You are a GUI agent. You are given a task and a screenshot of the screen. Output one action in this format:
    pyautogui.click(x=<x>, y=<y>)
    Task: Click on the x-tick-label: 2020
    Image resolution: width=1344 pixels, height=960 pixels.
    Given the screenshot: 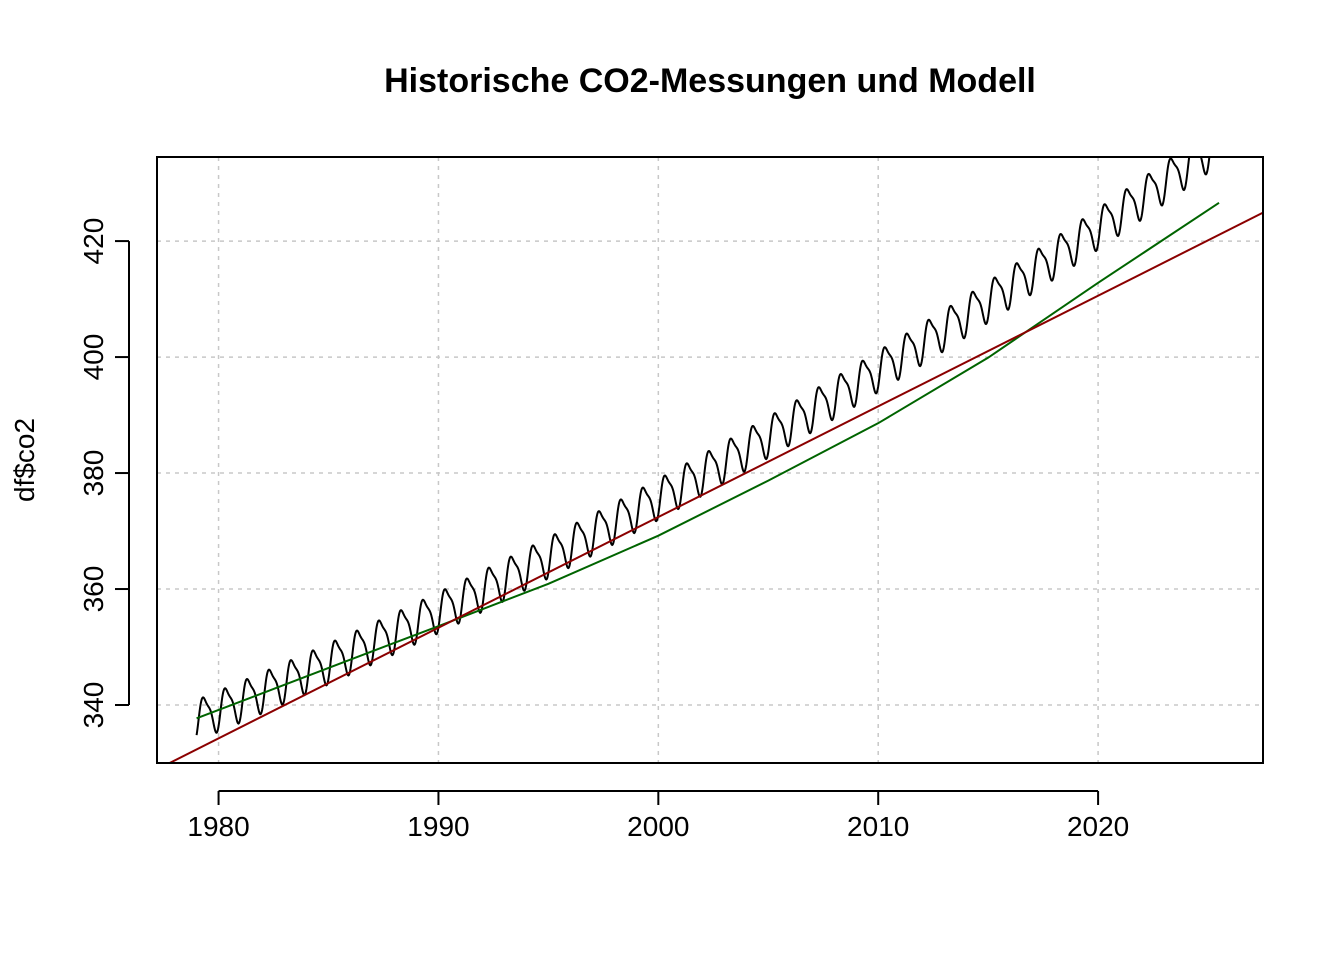 What is the action you would take?
    pyautogui.click(x=1098, y=826)
    